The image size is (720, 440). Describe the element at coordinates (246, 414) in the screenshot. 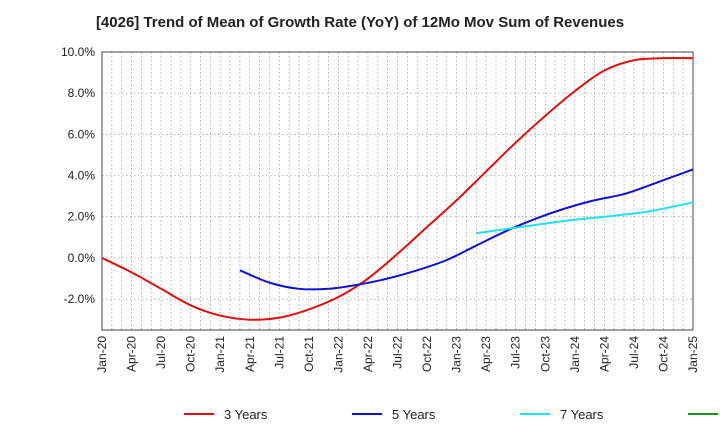

I see `legend-label-3-years: 3 Years` at that location.